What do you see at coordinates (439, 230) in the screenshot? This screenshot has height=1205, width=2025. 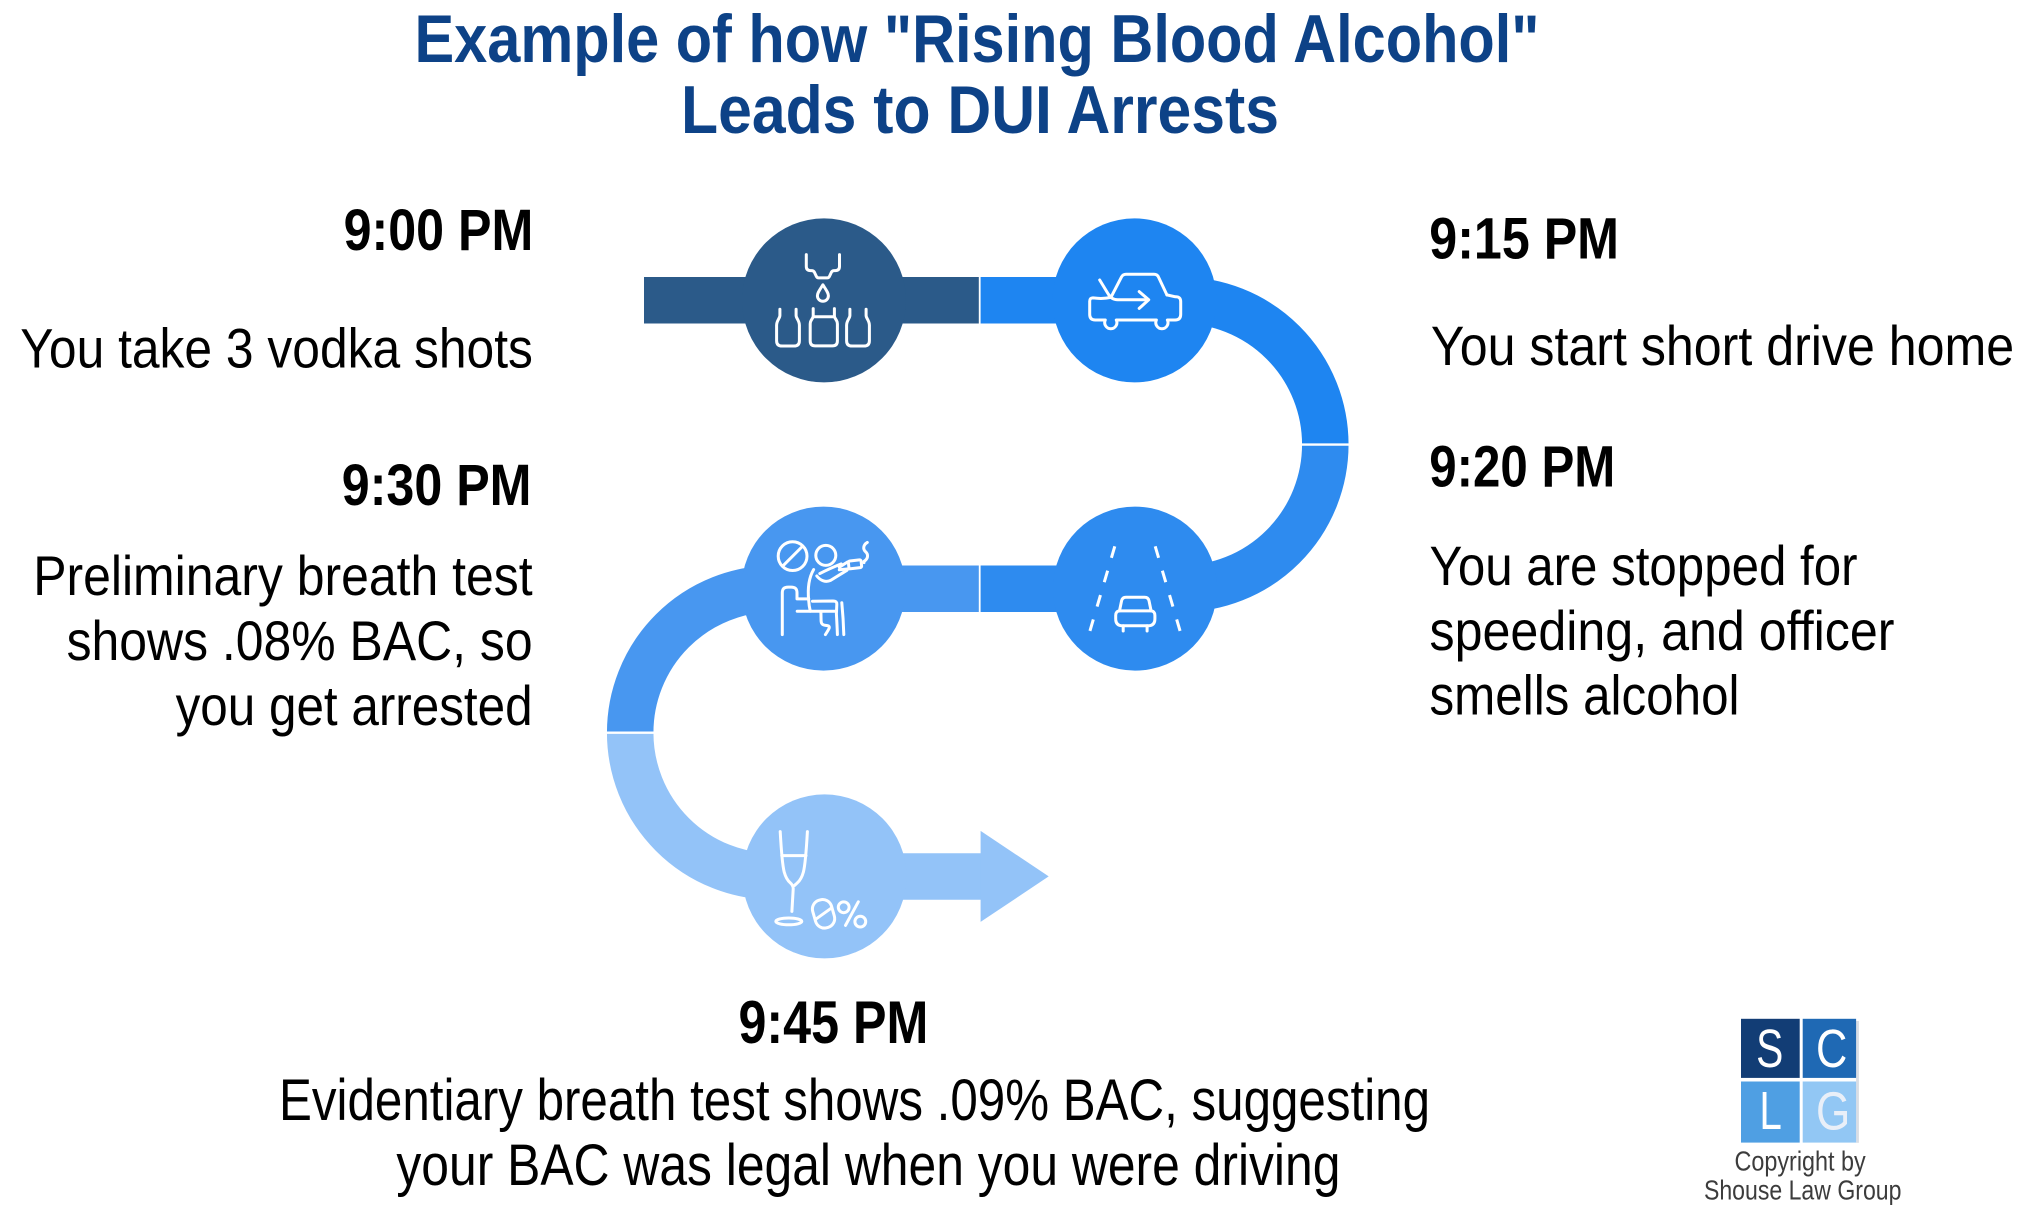 I see `svg-text: 9:00 PM` at bounding box center [439, 230].